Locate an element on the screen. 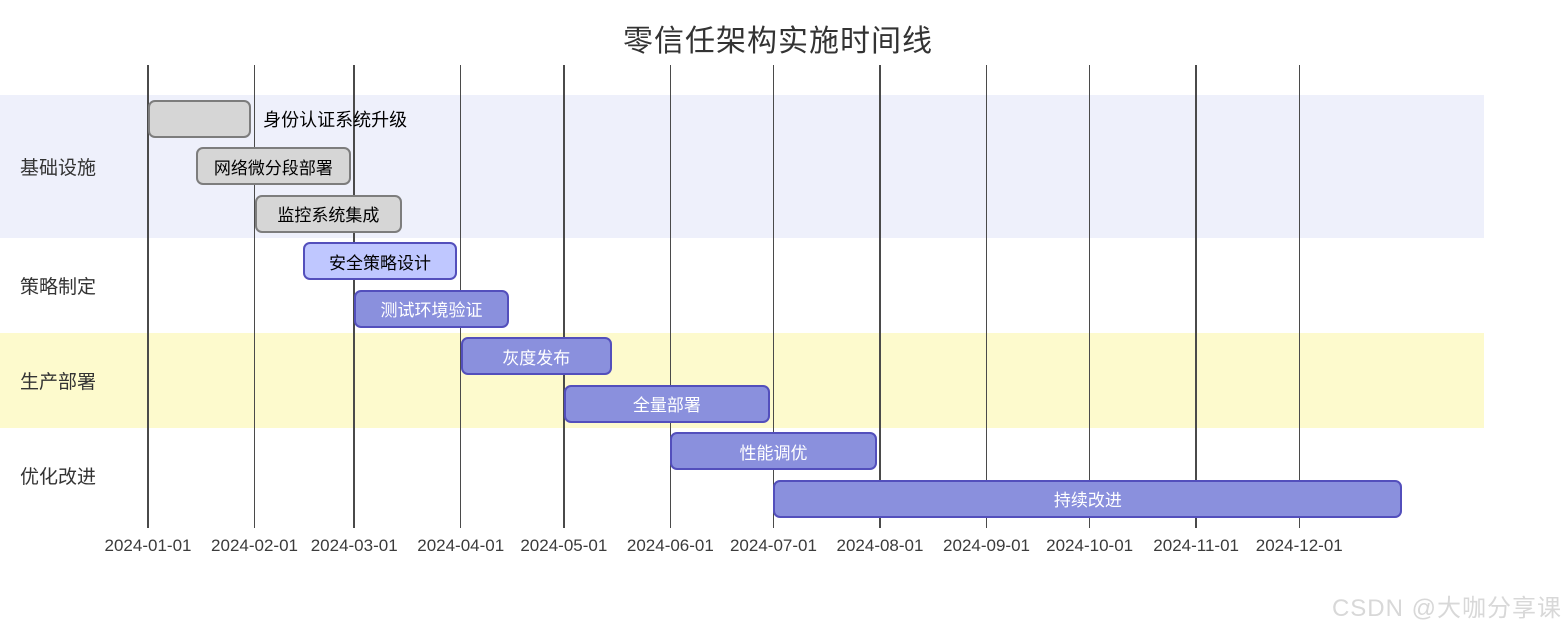 The image size is (1568, 632). task-bar-7: 性能调优 is located at coordinates (773, 451).